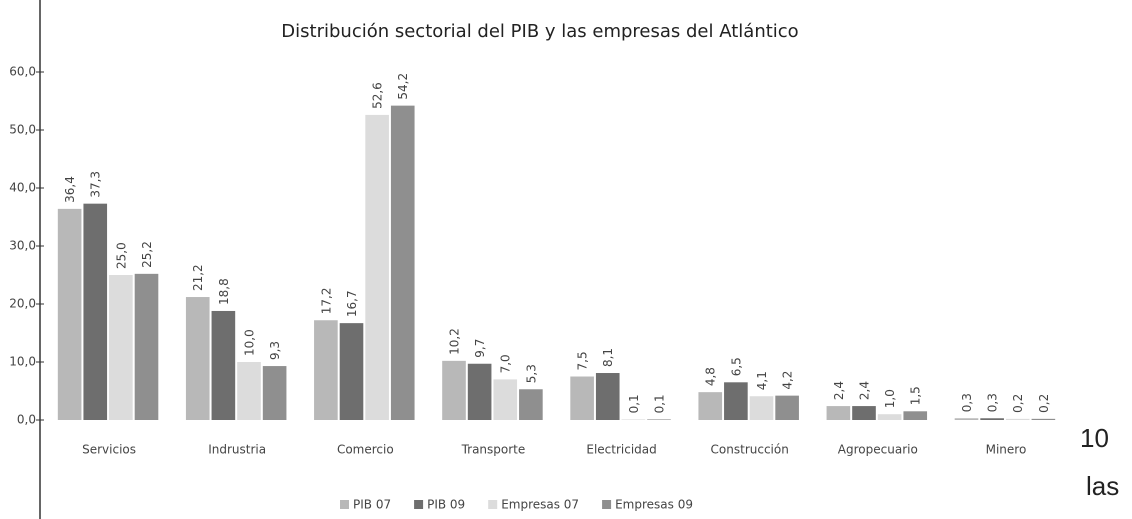 The width and height of the screenshot is (1132, 519). What do you see at coordinates (26, 420) in the screenshot?
I see `y-tick-label: 0,0` at bounding box center [26, 420].